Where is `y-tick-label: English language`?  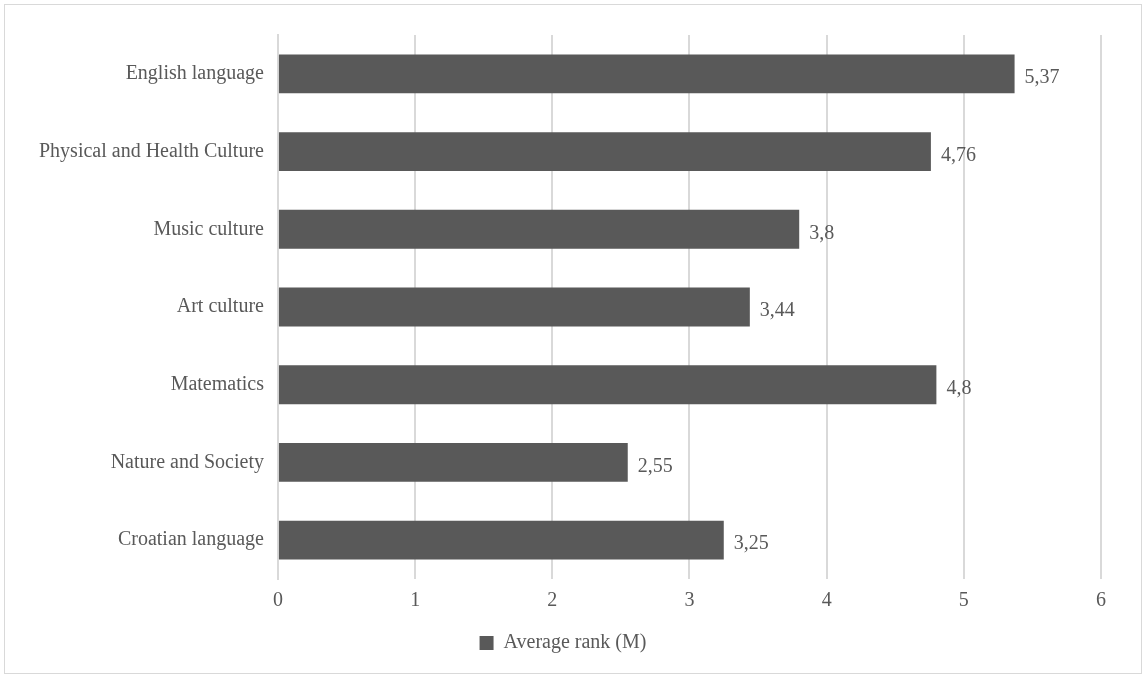
y-tick-label: English language is located at coordinates (195, 73).